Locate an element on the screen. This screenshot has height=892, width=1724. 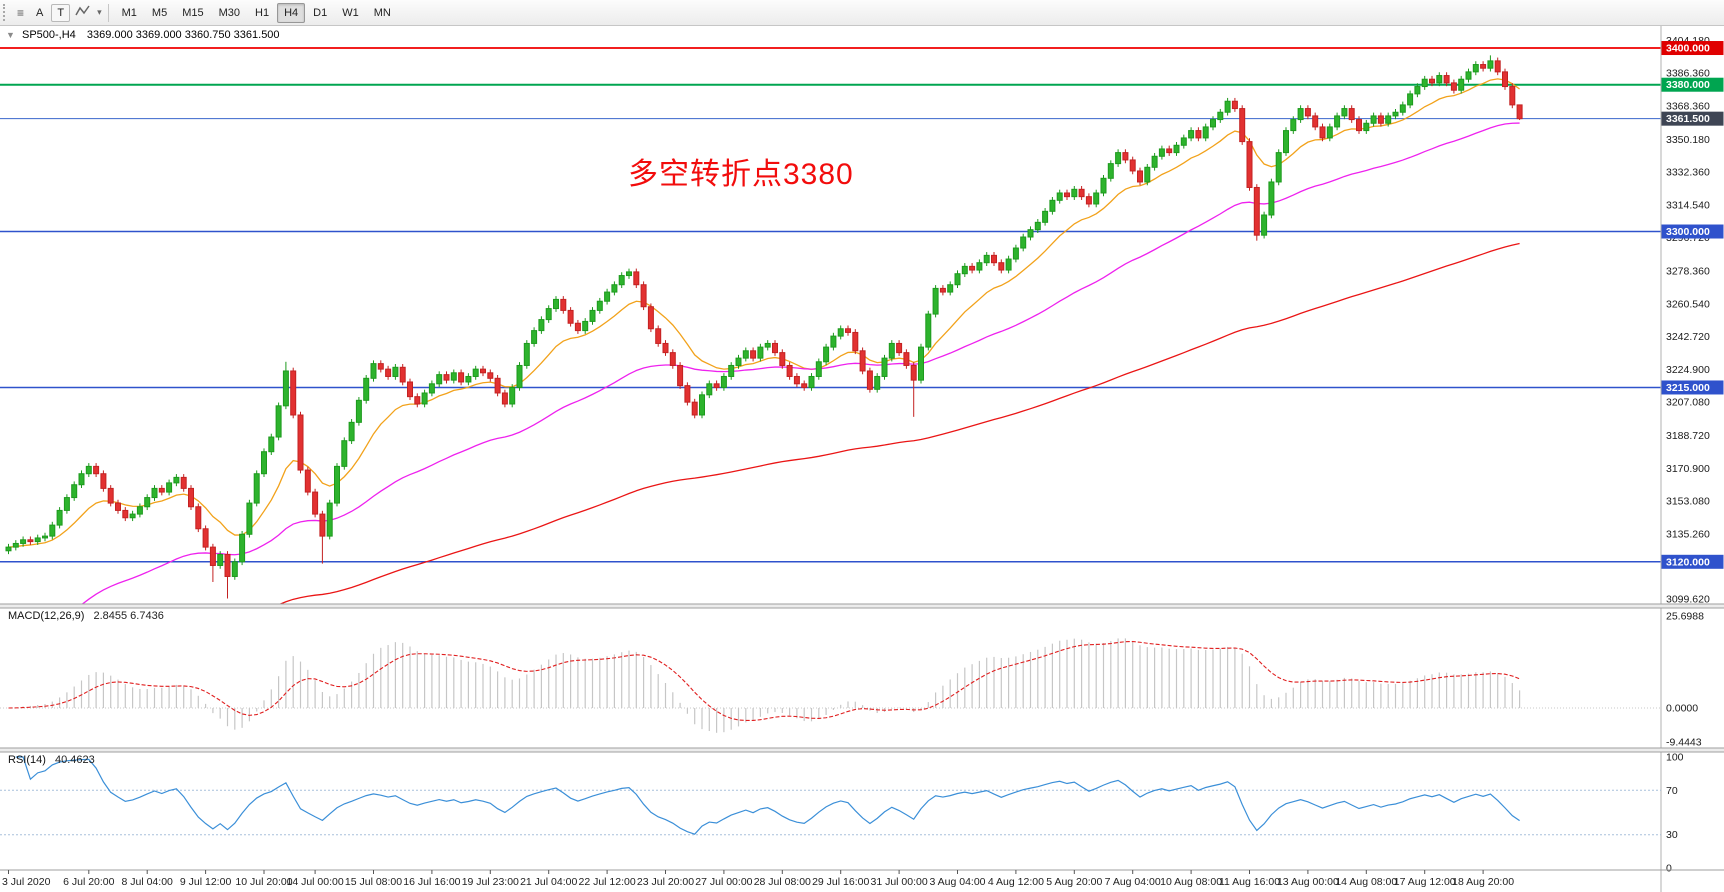
price-tag-label: 3361.500 is located at coordinates (1688, 119).